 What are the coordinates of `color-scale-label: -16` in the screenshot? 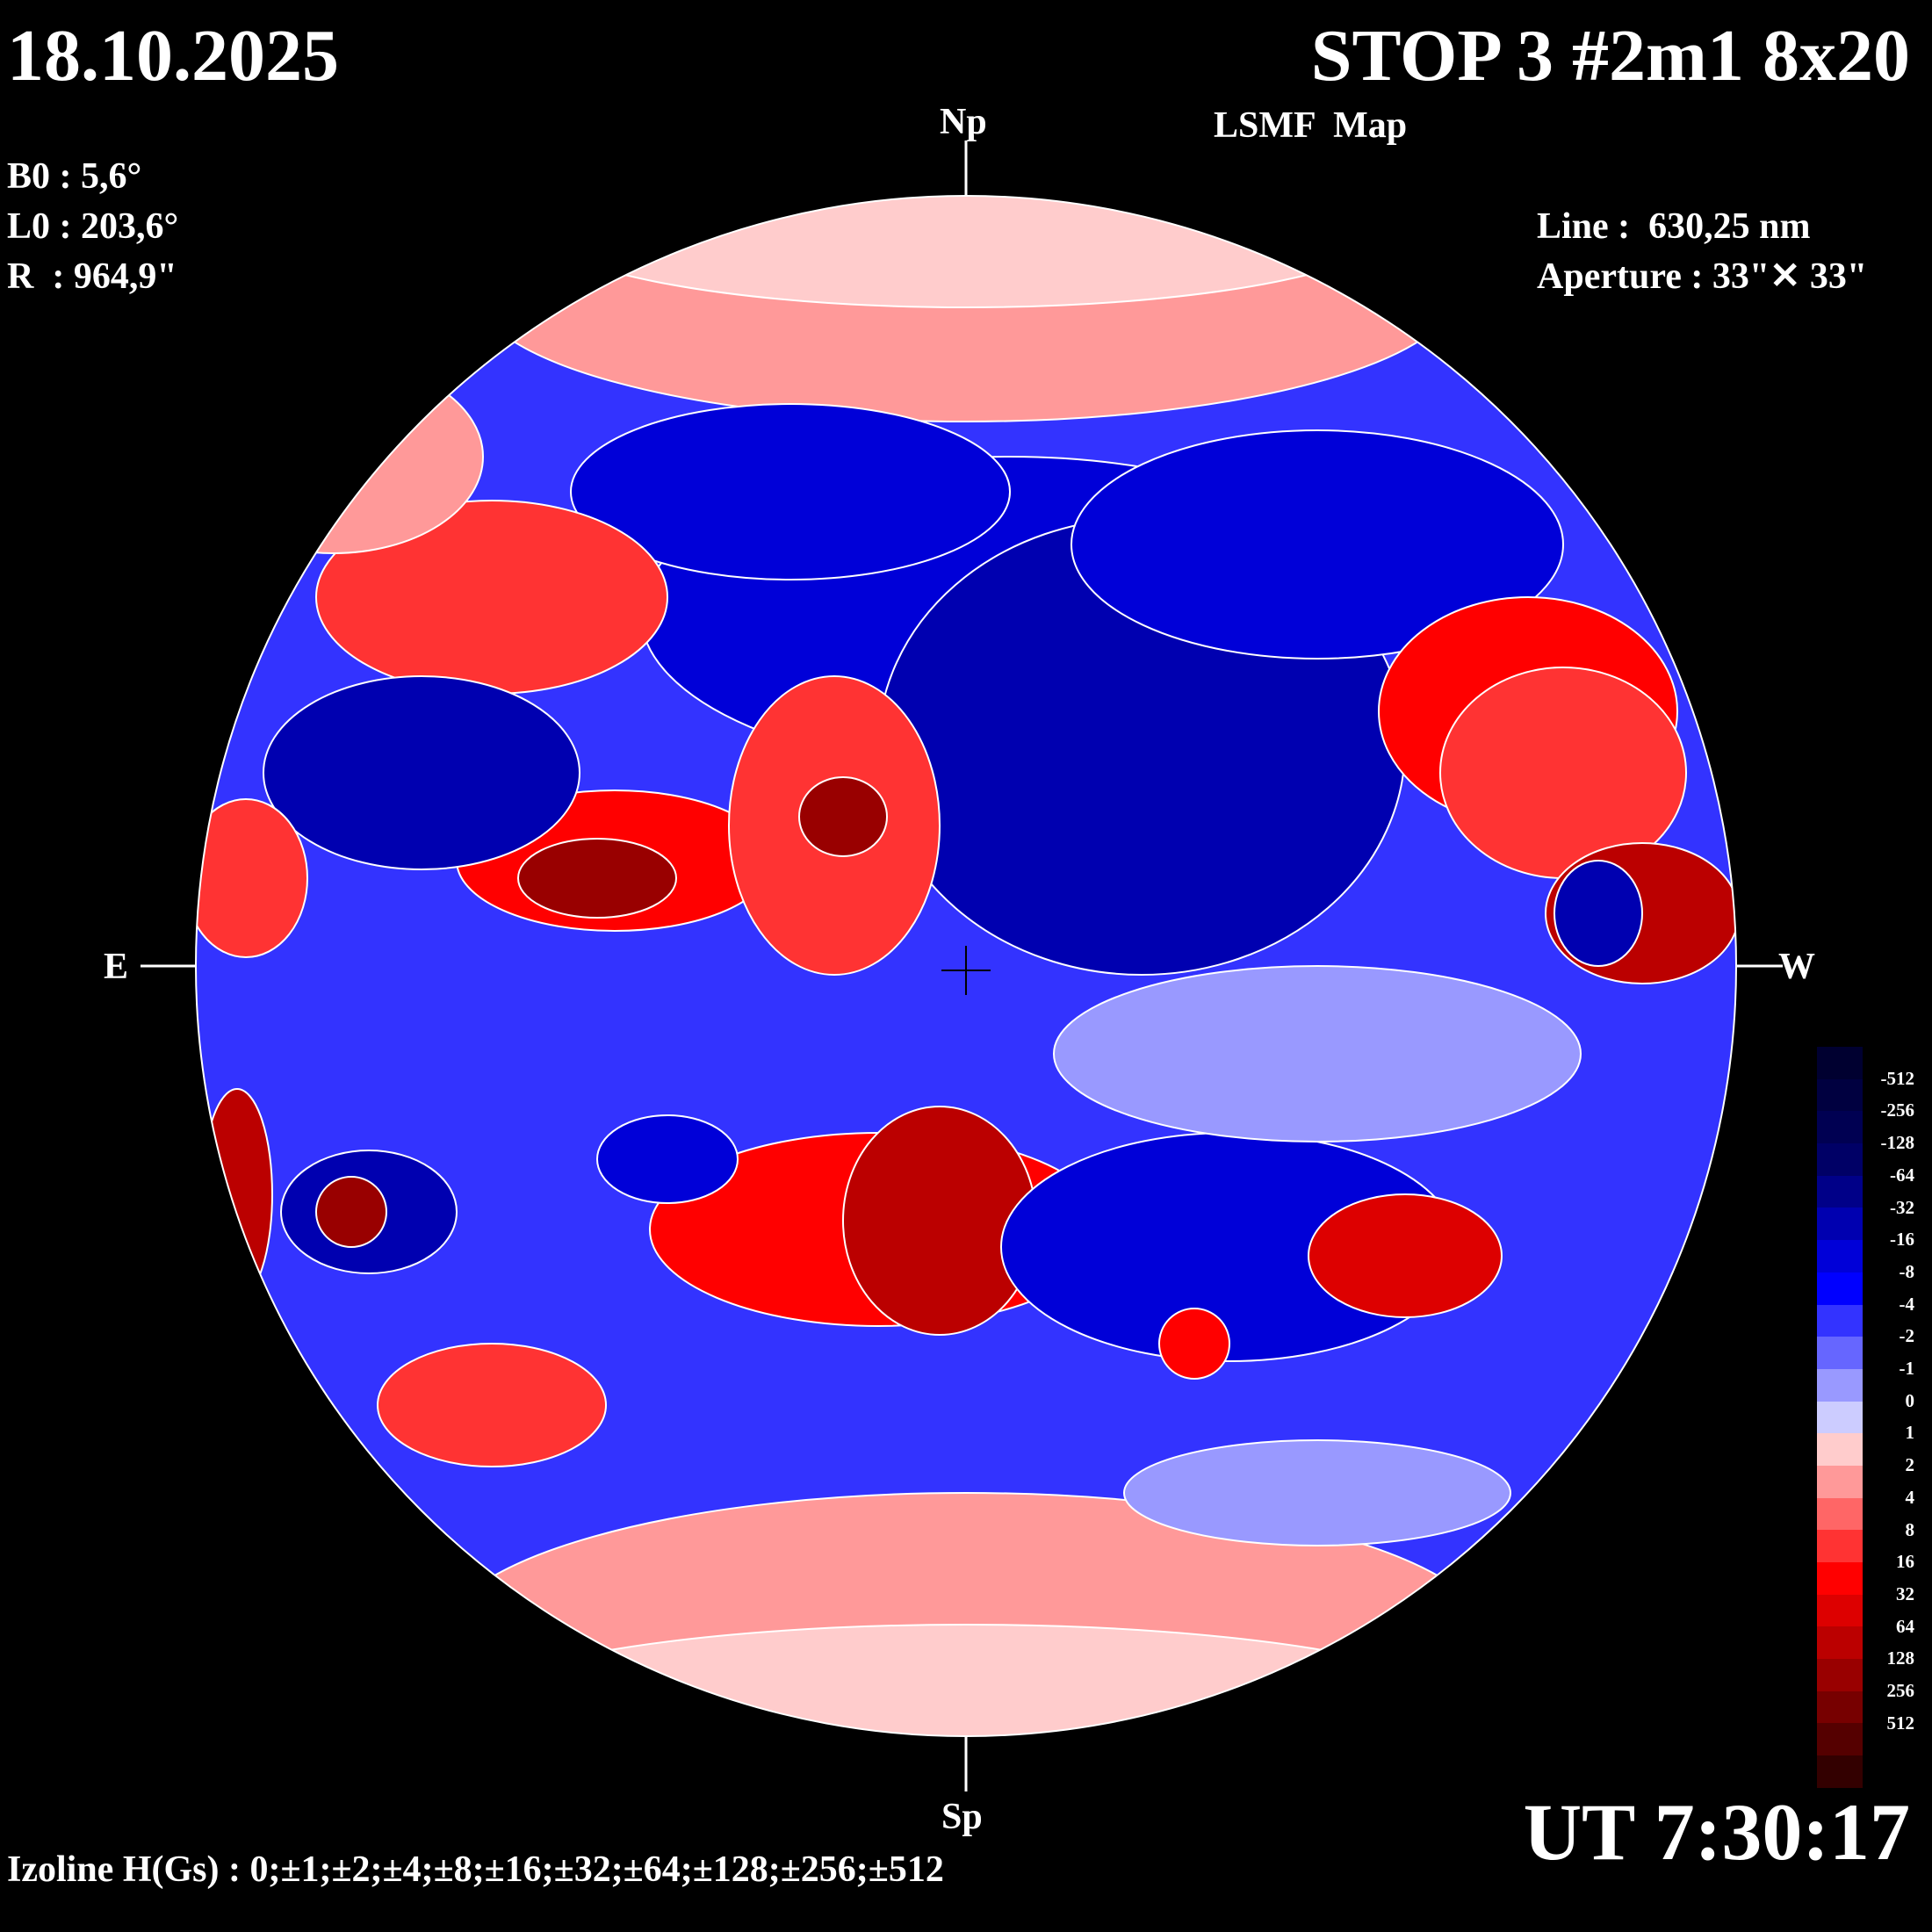 It's located at (1902, 1240).